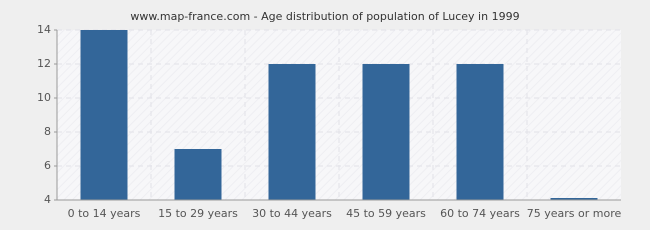 This screenshot has height=240, width=650. I want to click on y-tick-label: 8, so click(47, 131).